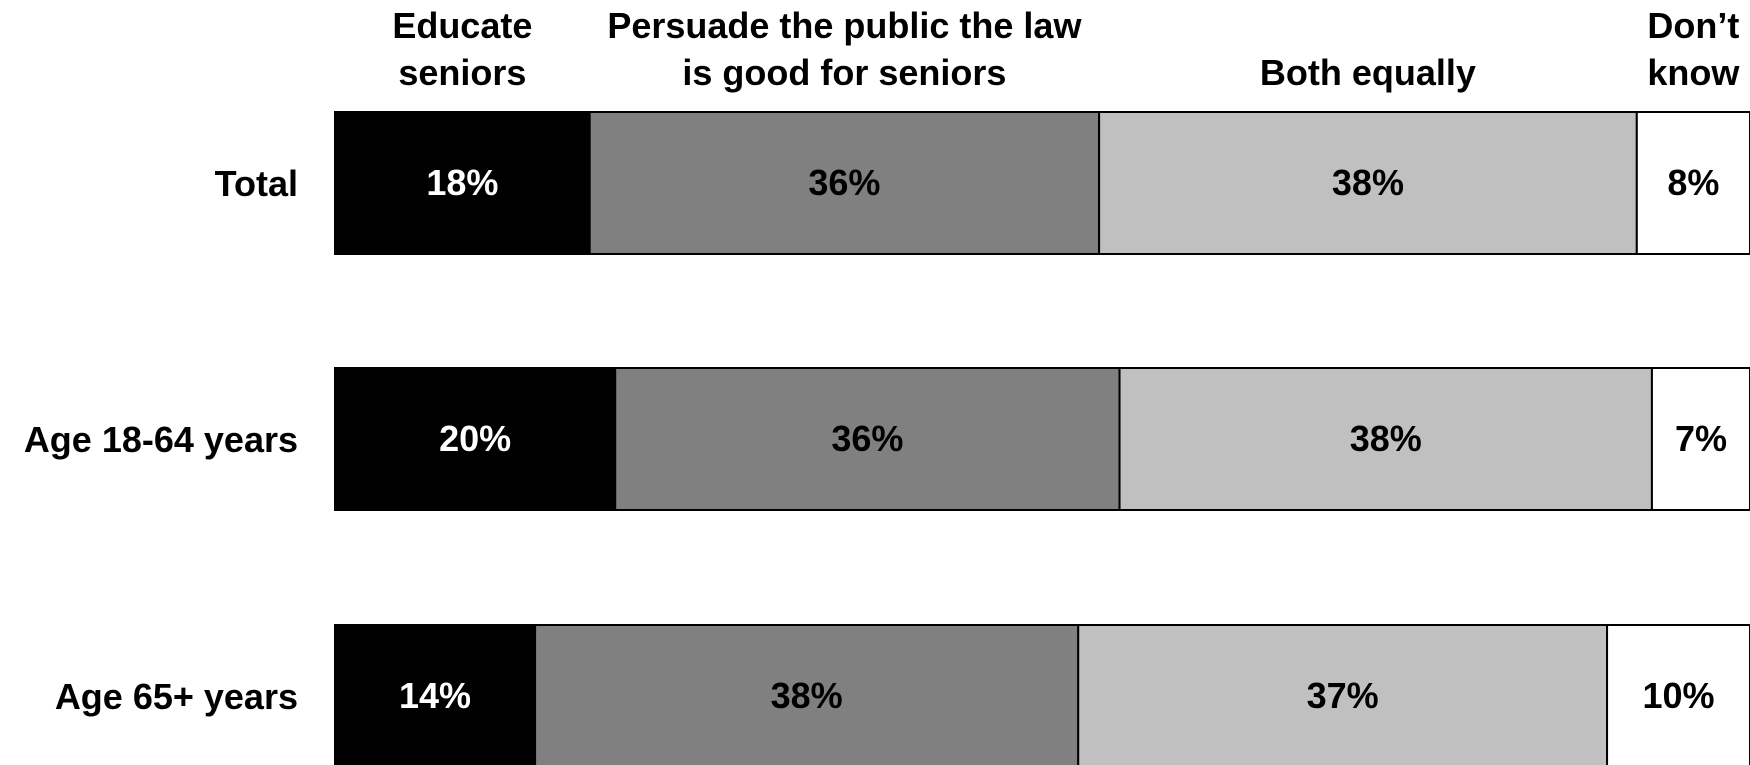 The width and height of the screenshot is (1750, 765). I want to click on column-header-educate-seniors: Educate seniors, so click(462, 49).